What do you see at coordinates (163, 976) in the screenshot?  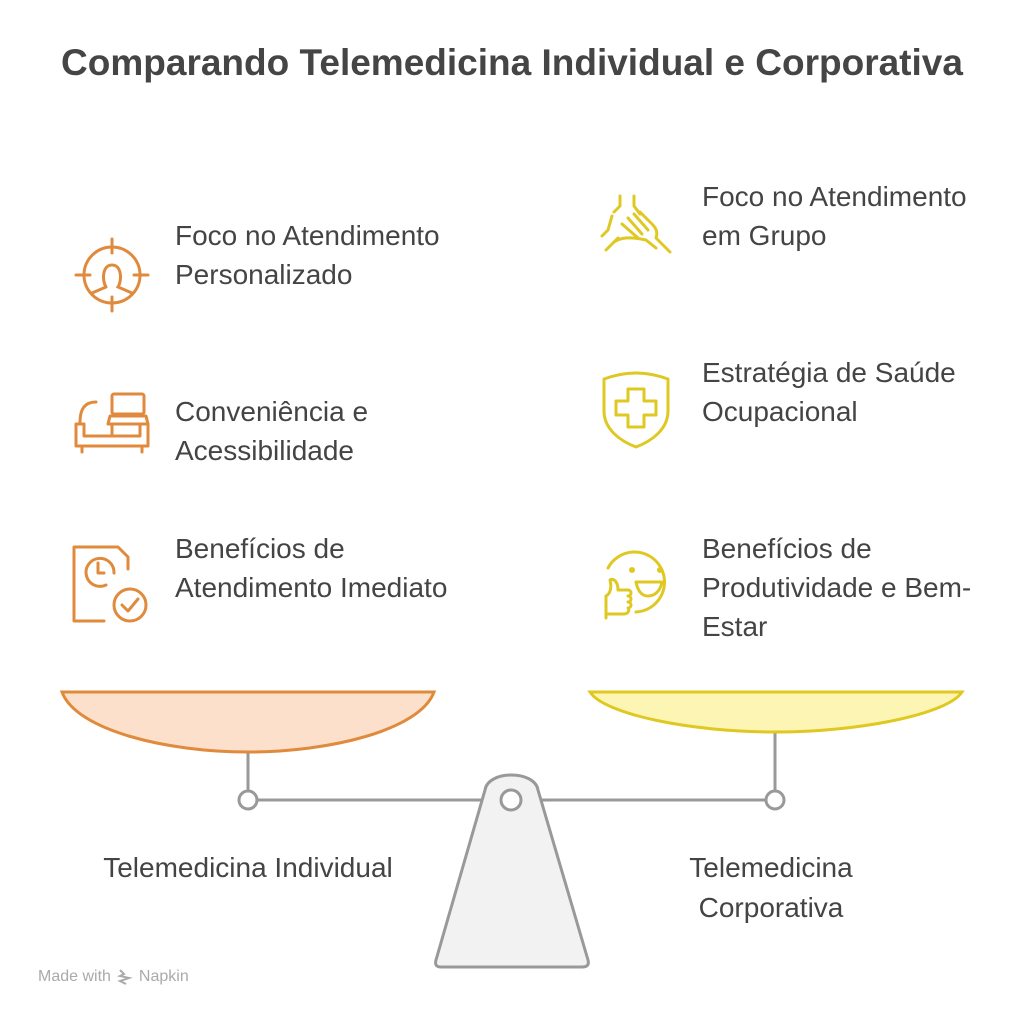 I see `napkin-brand: Napkin` at bounding box center [163, 976].